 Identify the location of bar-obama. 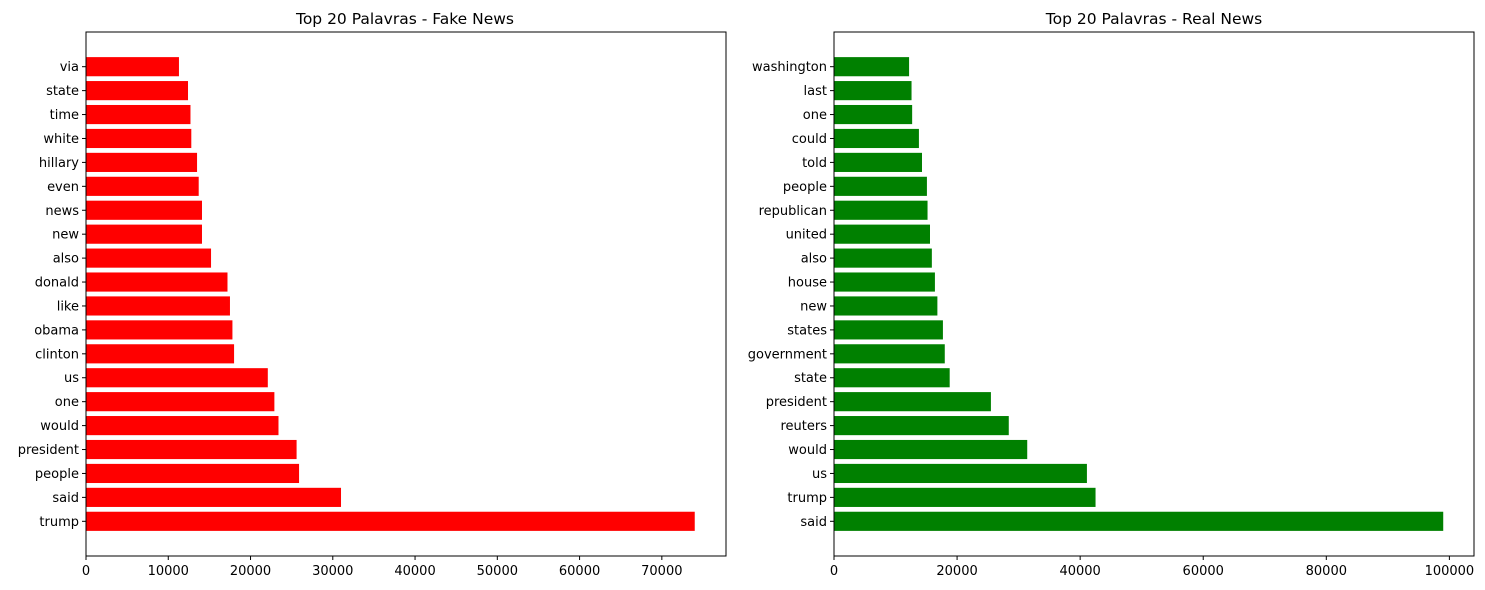
(159, 330).